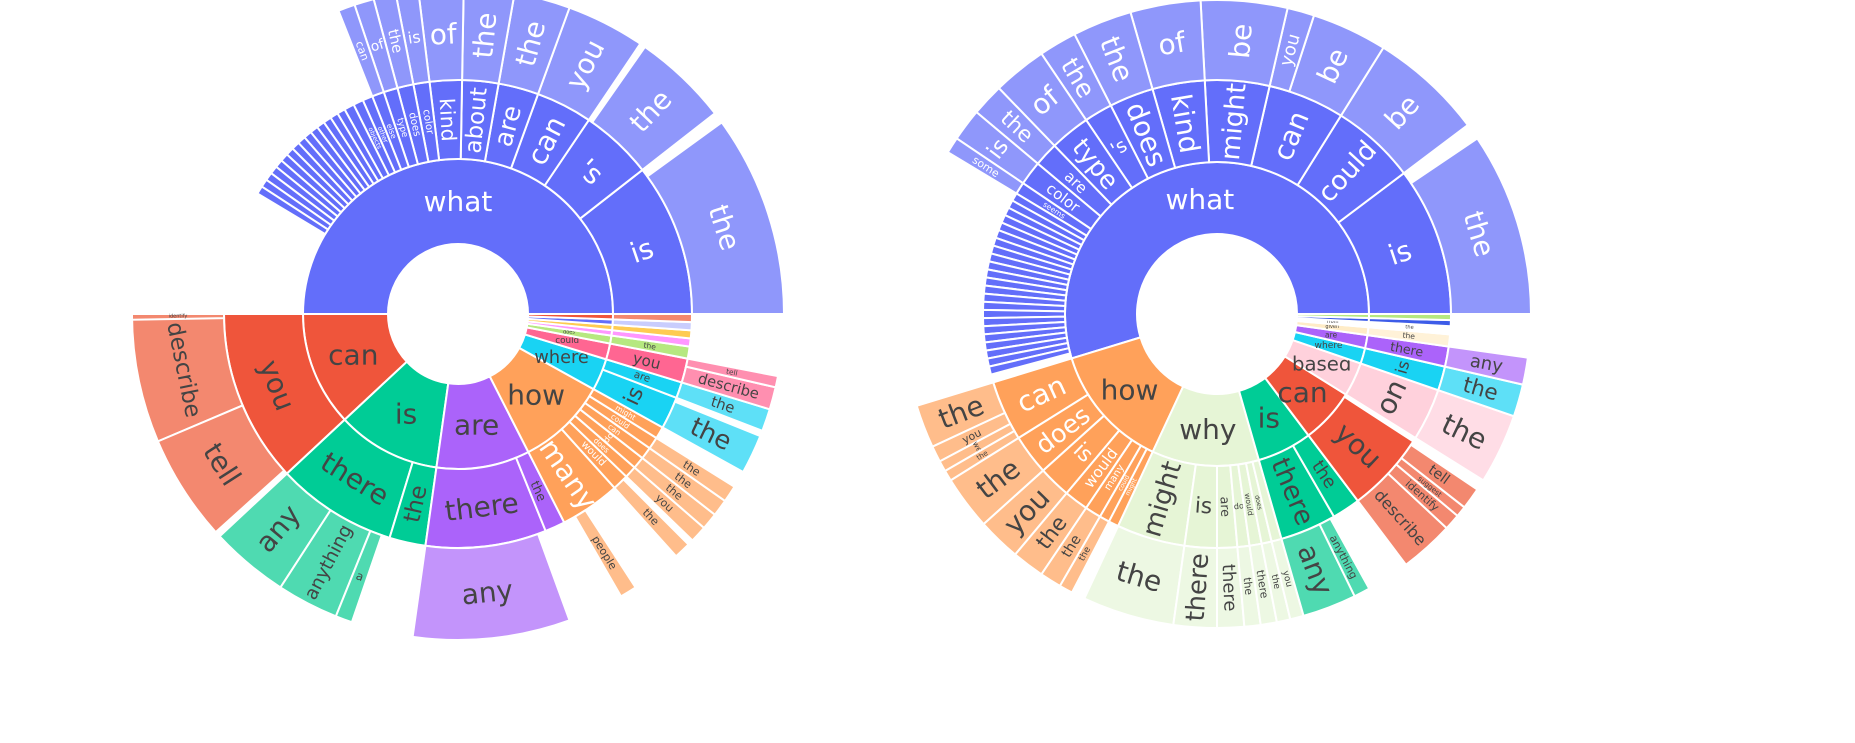 Image resolution: width=1855 pixels, height=743 pixels. What do you see at coordinates (1333, 322) in the screenshot?
I see `sunburst-label: from` at bounding box center [1333, 322].